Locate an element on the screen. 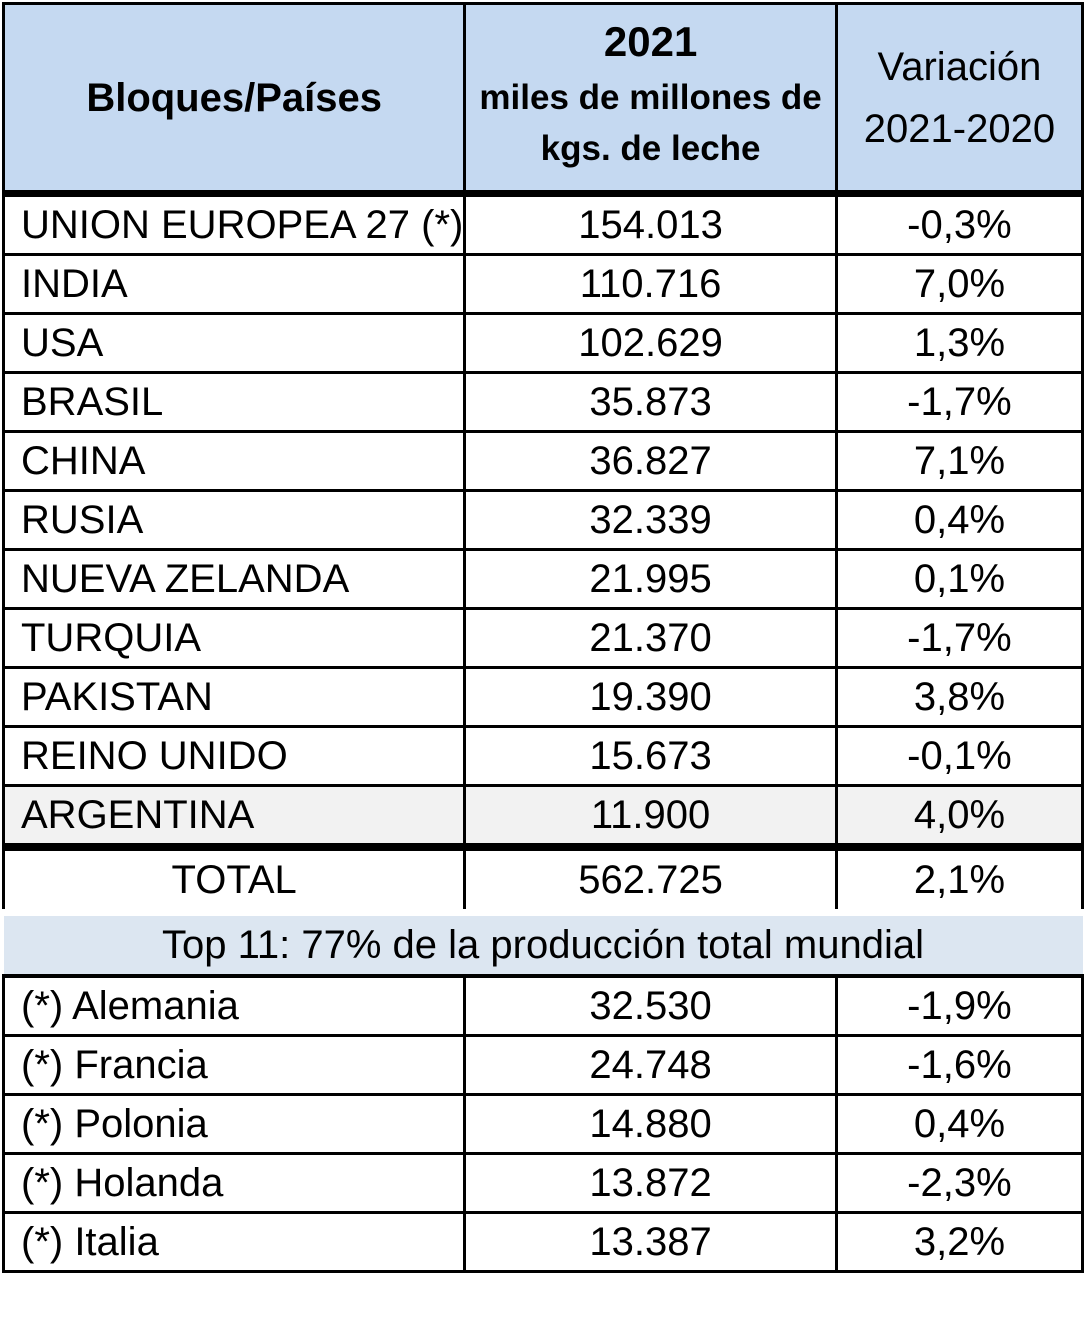 This screenshot has width=1084, height=1344. table-row: CHINA 36.827 7,1% is located at coordinates (542, 461).